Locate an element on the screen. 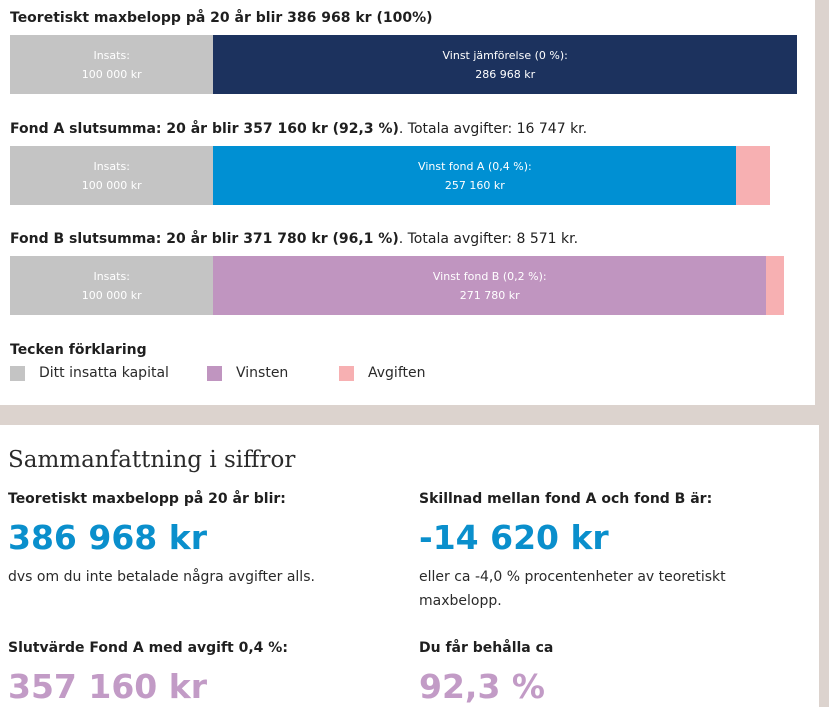 The image size is (829, 707). legend-label: Avgiften is located at coordinates (397, 373).